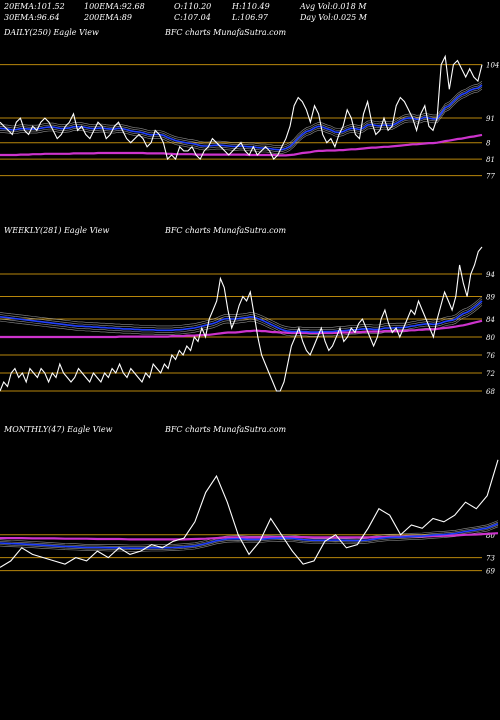  Describe the element at coordinates (488, 144) in the screenshot. I see `daily-level-label: 8` at that location.